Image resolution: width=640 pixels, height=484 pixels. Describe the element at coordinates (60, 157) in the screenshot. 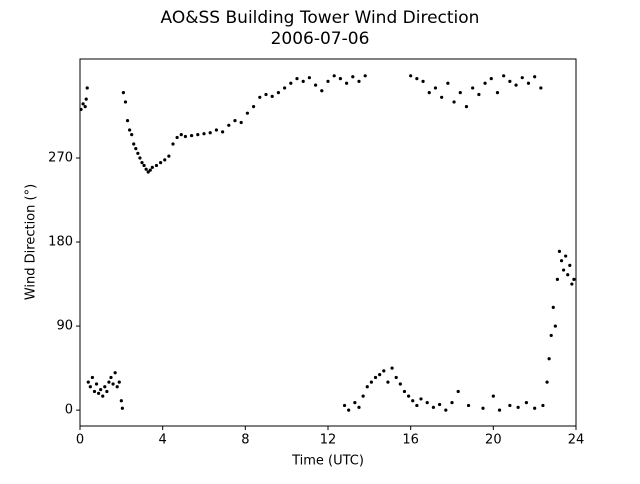

I see `y-tick-label: 270` at that location.